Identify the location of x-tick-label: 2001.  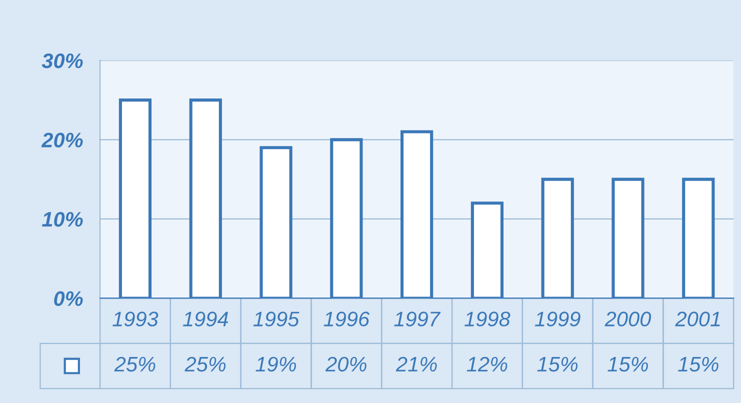
(697, 319).